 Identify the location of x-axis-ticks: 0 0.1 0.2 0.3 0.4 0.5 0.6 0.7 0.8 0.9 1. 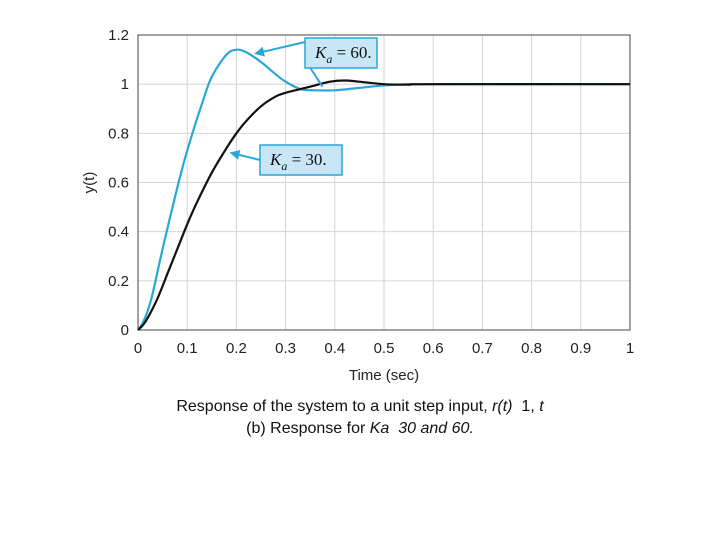
(384, 348).